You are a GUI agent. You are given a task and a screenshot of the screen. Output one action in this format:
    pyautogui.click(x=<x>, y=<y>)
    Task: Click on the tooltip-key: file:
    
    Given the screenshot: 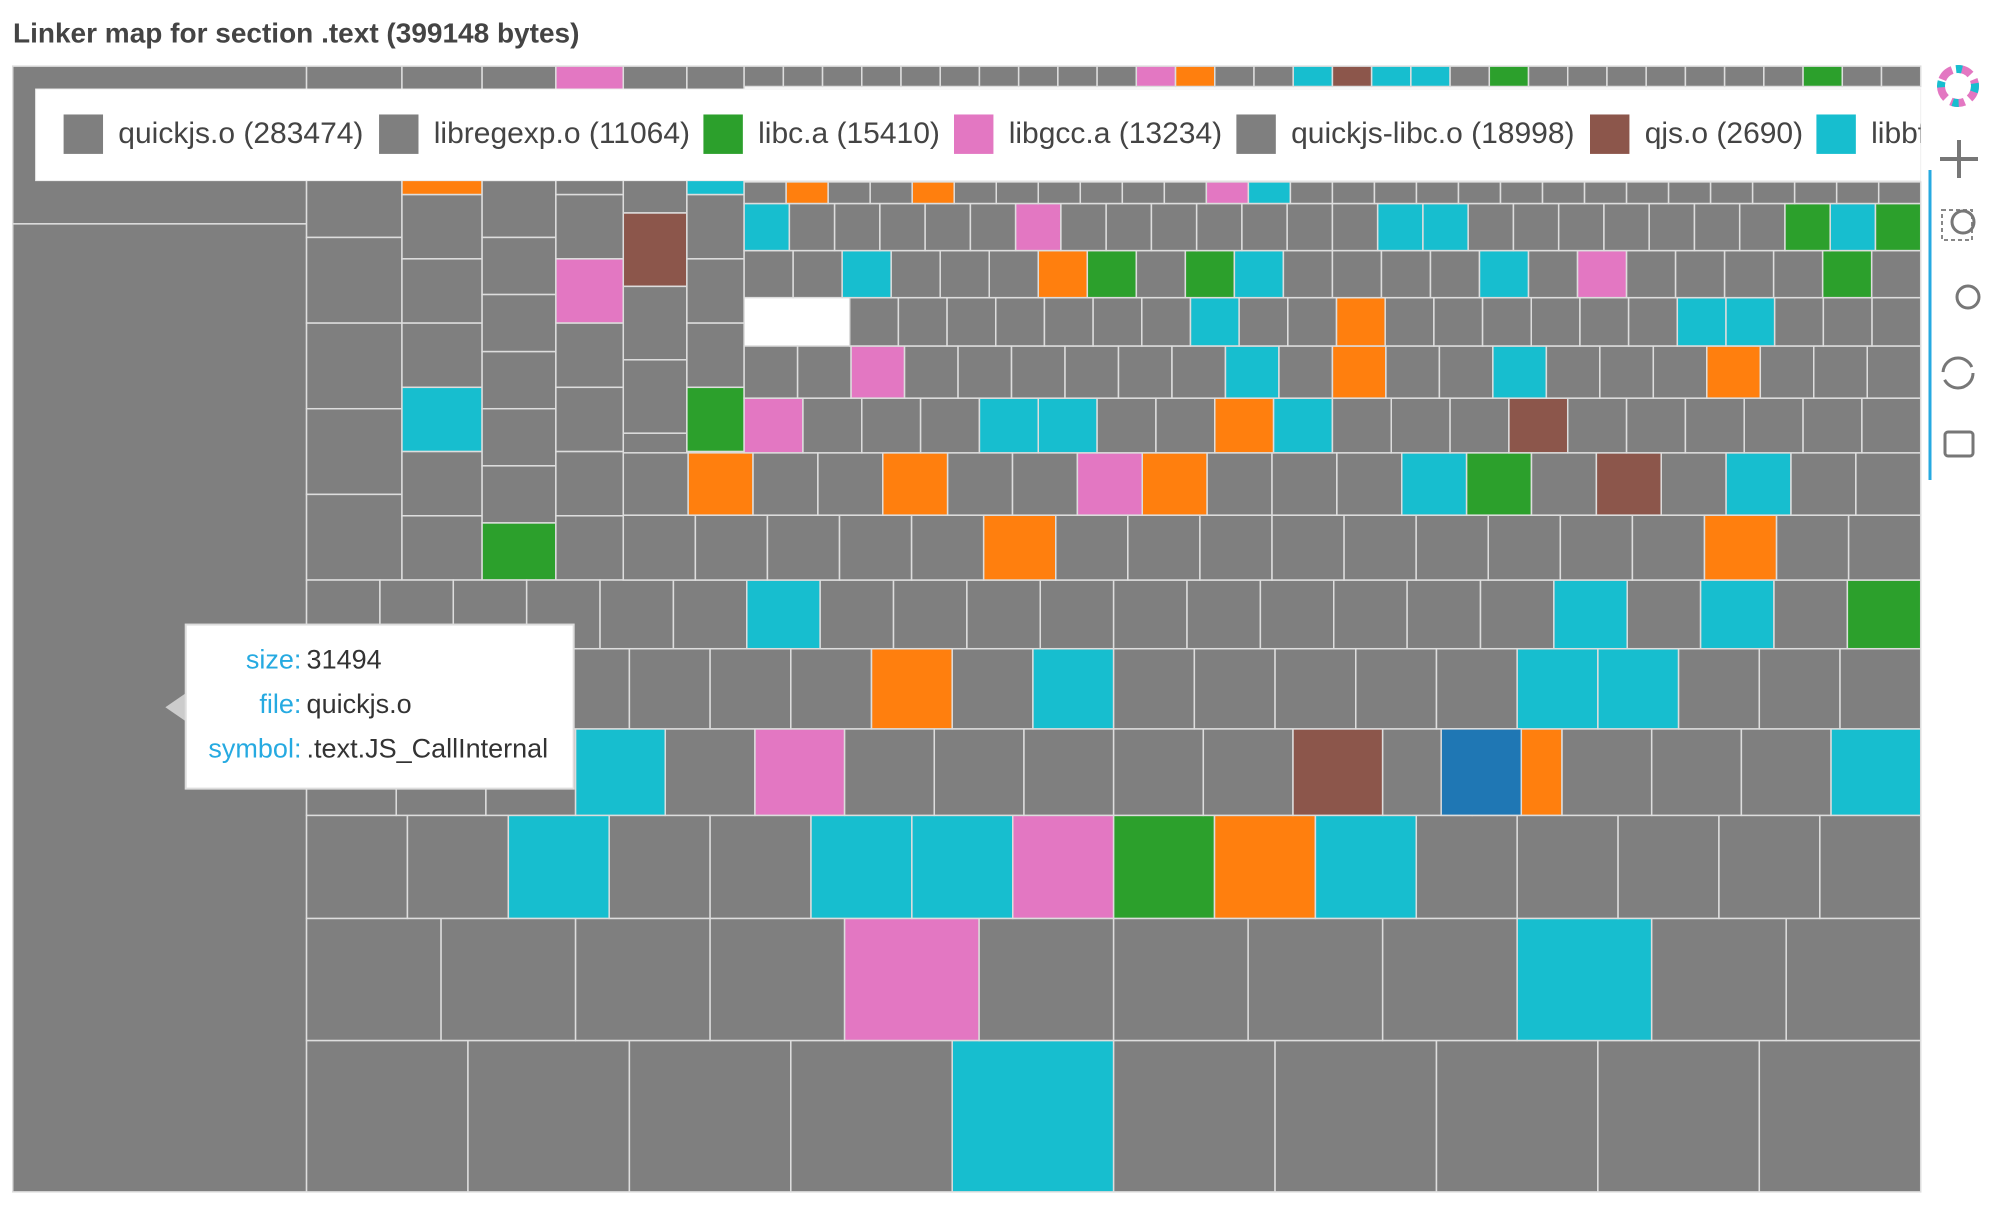 What is the action you would take?
    pyautogui.click(x=280, y=704)
    